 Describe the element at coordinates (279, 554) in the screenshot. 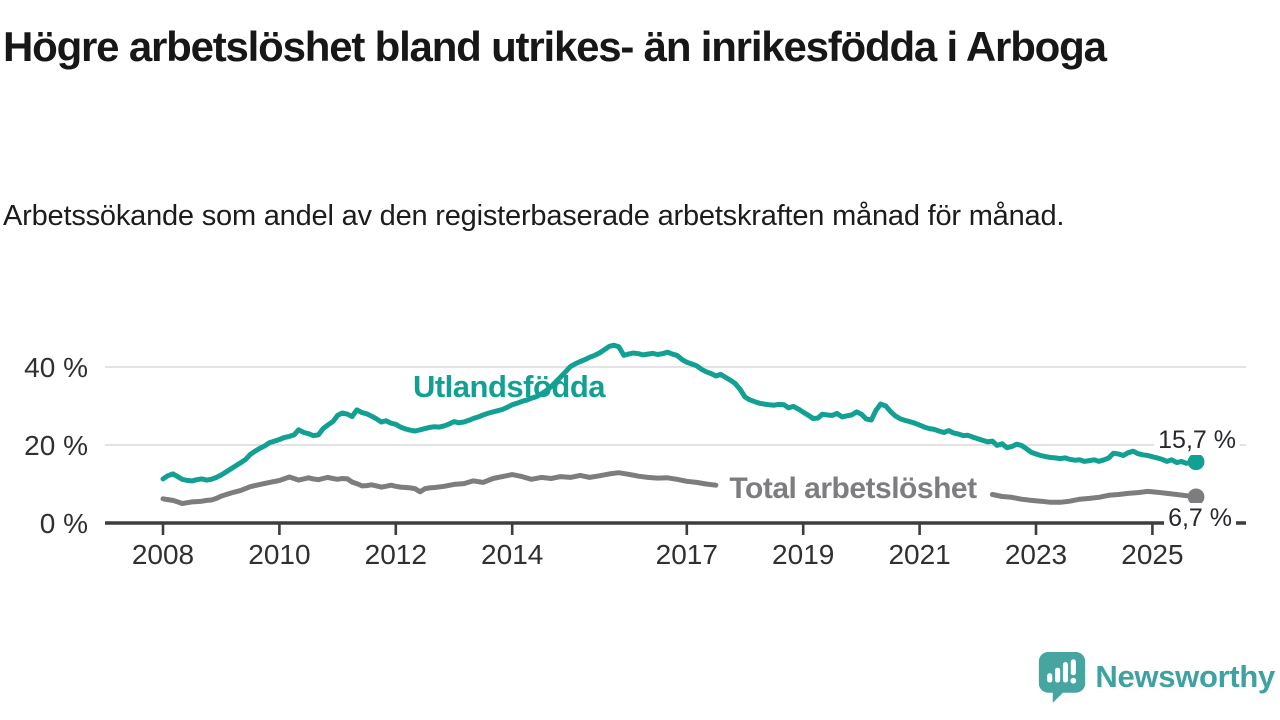

I see `x-tick-label: 2010` at that location.